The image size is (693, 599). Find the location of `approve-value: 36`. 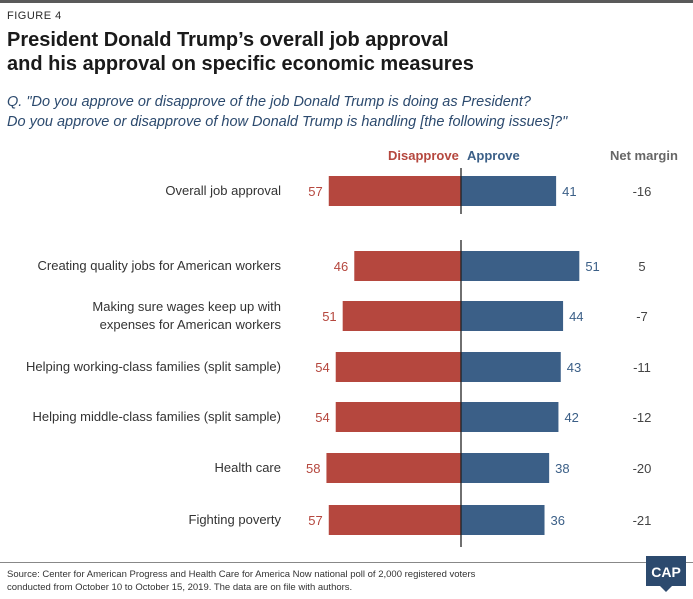

approve-value: 36 is located at coordinates (558, 520).